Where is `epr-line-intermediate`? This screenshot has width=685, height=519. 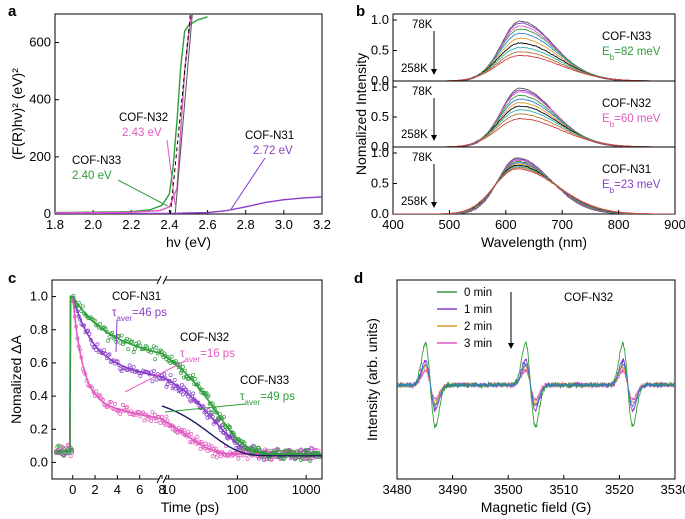
epr-line-intermediate is located at coordinates (536, 384).